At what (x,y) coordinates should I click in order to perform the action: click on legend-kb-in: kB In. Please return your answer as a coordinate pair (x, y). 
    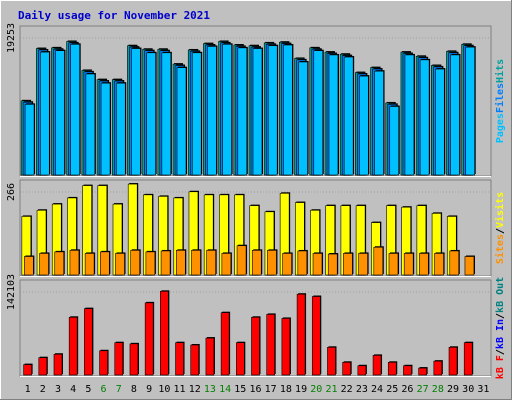
    Looking at the image, I should click on (500, 334).